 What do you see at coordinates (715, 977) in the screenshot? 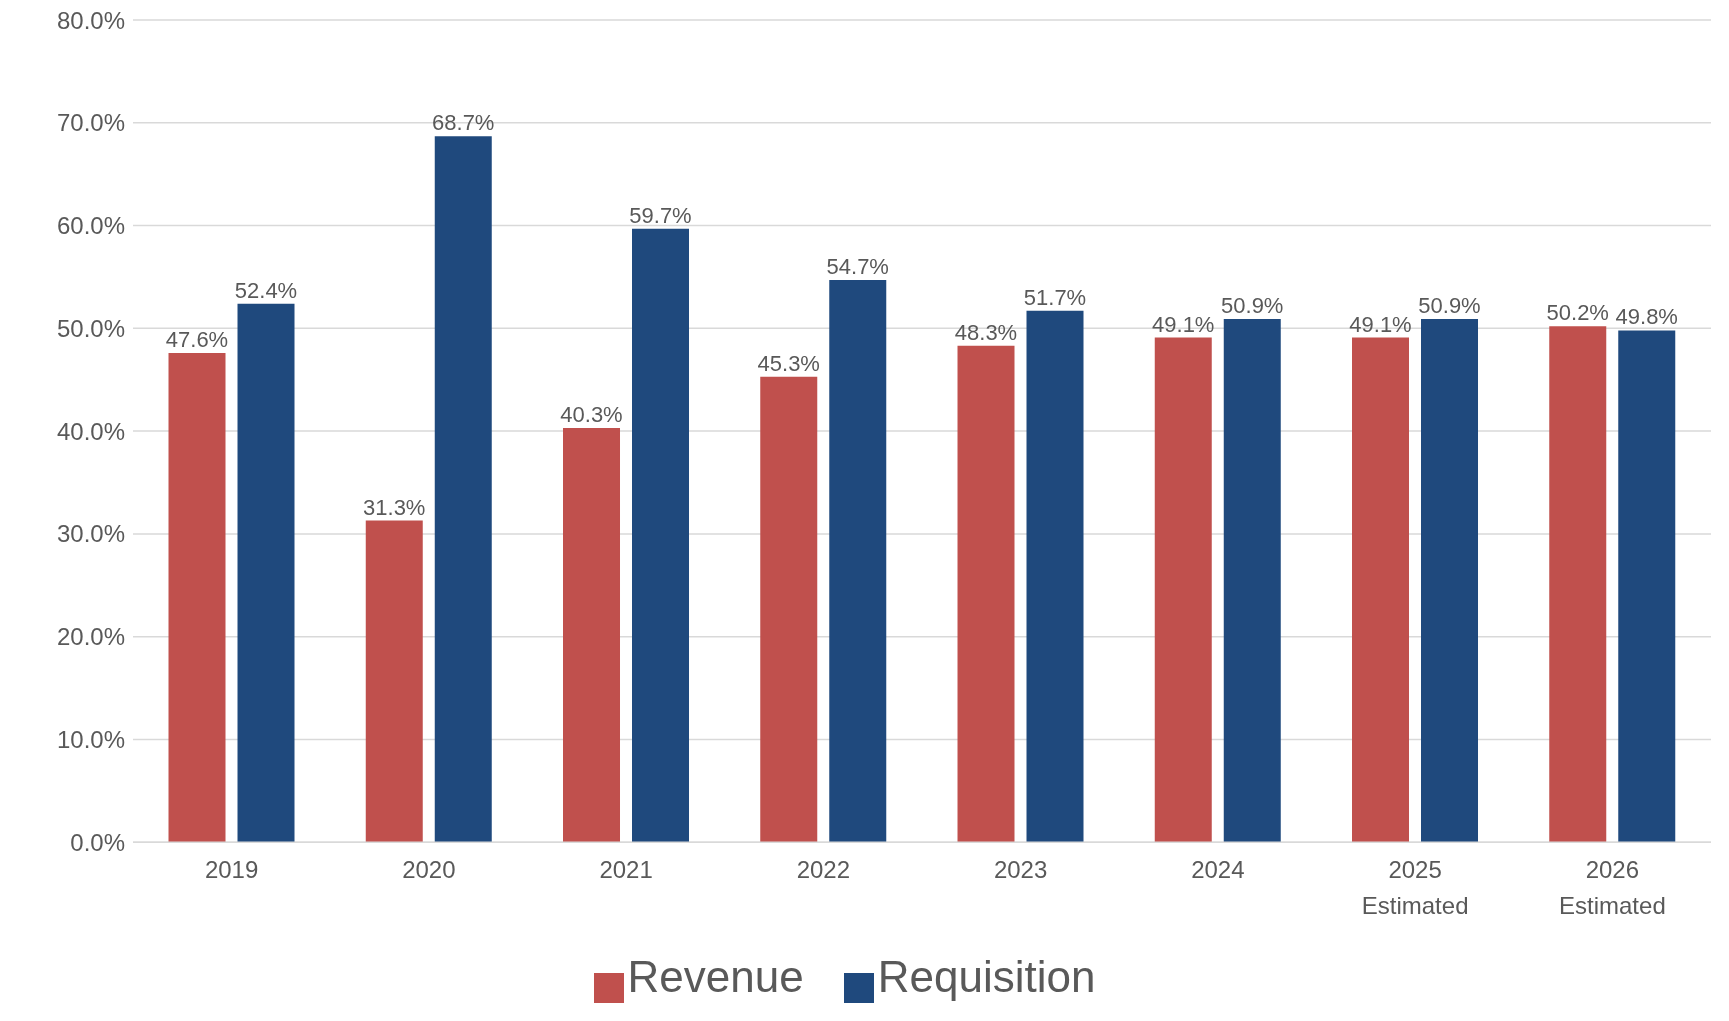
I see `legend-label: Revenue` at bounding box center [715, 977].